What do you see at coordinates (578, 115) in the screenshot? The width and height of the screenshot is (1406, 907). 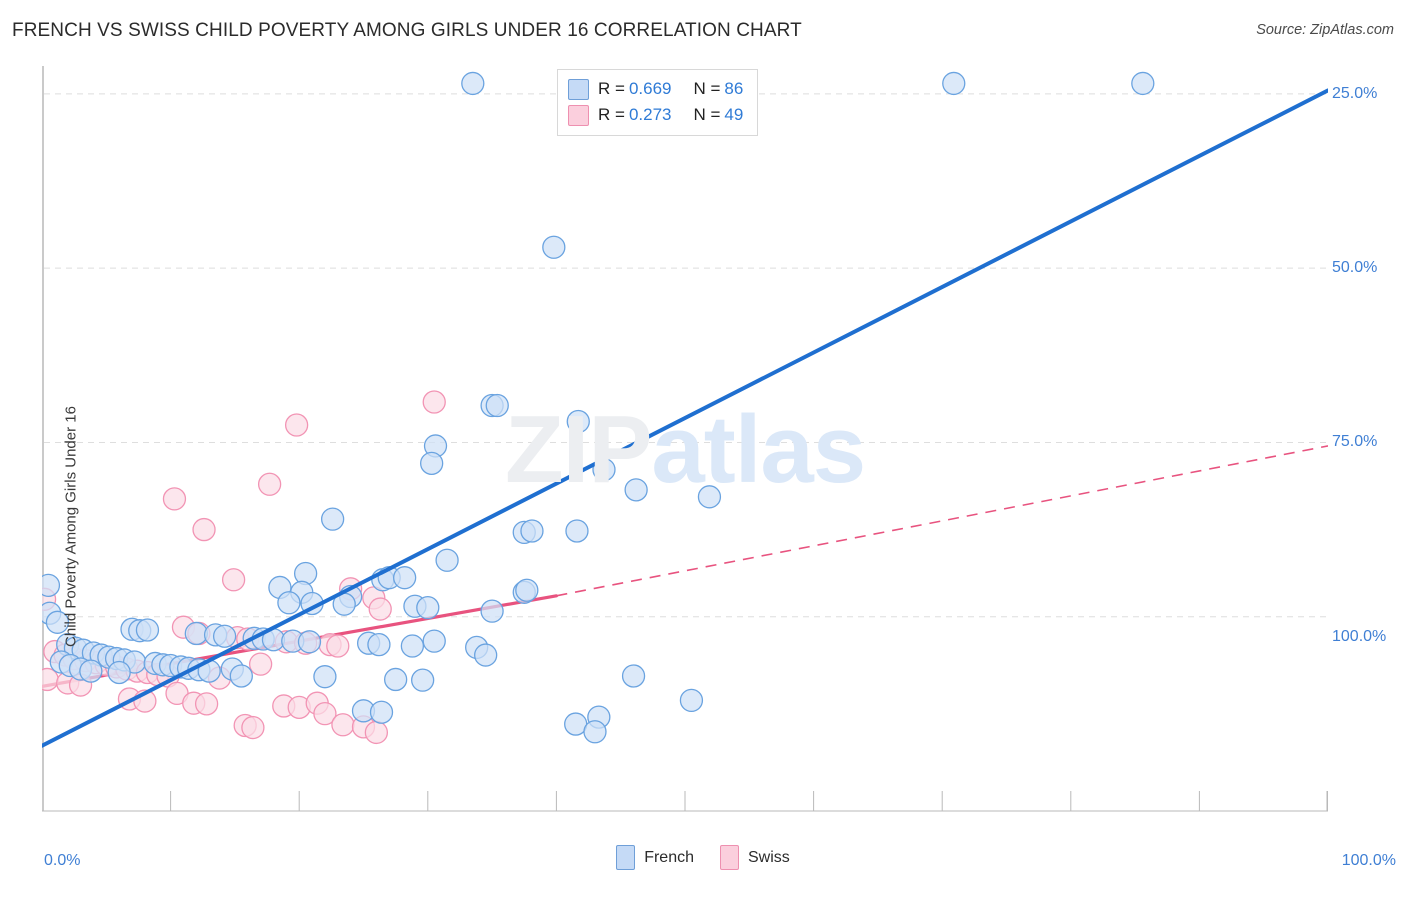 I see `swiss-swatch-icon` at bounding box center [578, 115].